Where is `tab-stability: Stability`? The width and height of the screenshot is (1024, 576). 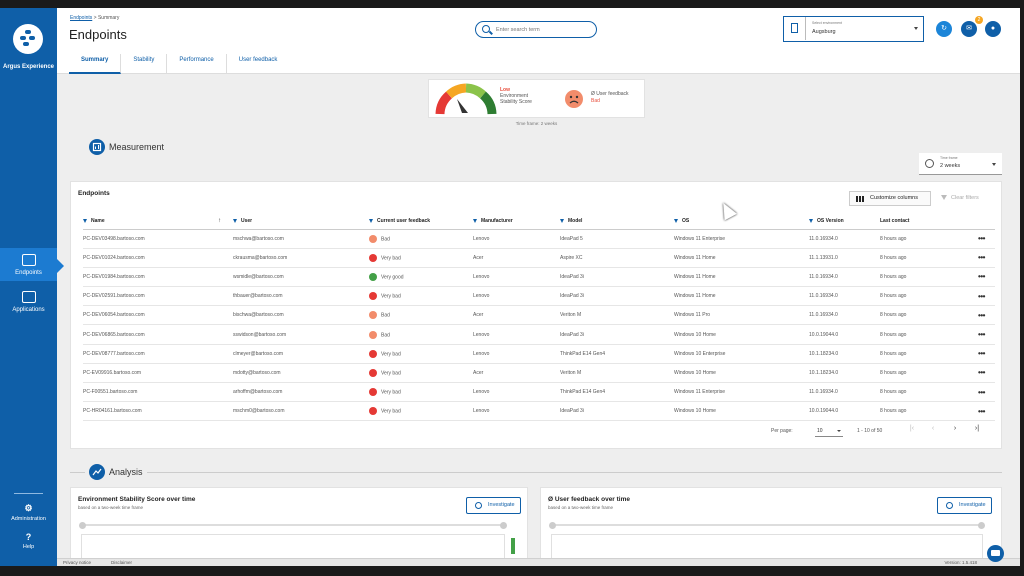 tab-stability: Stability is located at coordinates (144, 64).